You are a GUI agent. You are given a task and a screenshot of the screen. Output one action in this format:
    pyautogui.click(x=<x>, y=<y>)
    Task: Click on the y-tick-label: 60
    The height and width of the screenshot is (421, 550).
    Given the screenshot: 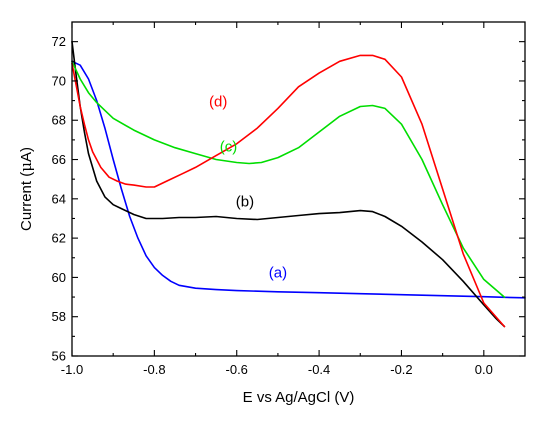 What is the action you would take?
    pyautogui.click(x=59, y=277)
    